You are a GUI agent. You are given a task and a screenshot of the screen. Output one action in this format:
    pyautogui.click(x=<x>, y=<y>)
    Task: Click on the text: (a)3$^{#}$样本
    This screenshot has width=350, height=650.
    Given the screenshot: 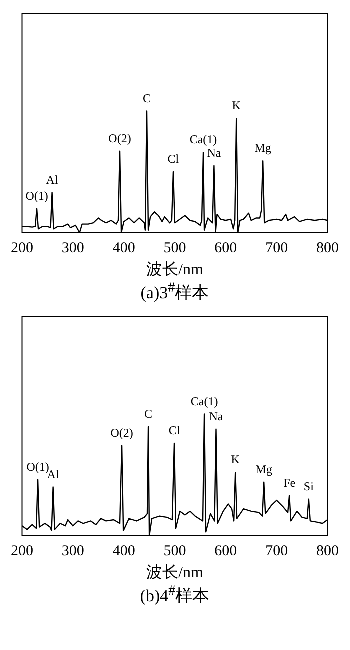 What is the action you would take?
    pyautogui.click(x=175, y=292)
    